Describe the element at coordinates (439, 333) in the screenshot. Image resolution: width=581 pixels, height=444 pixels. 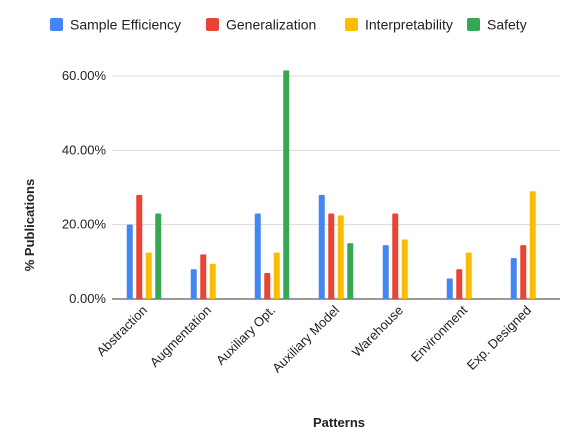
I see `x-tick-label: Environment` at that location.